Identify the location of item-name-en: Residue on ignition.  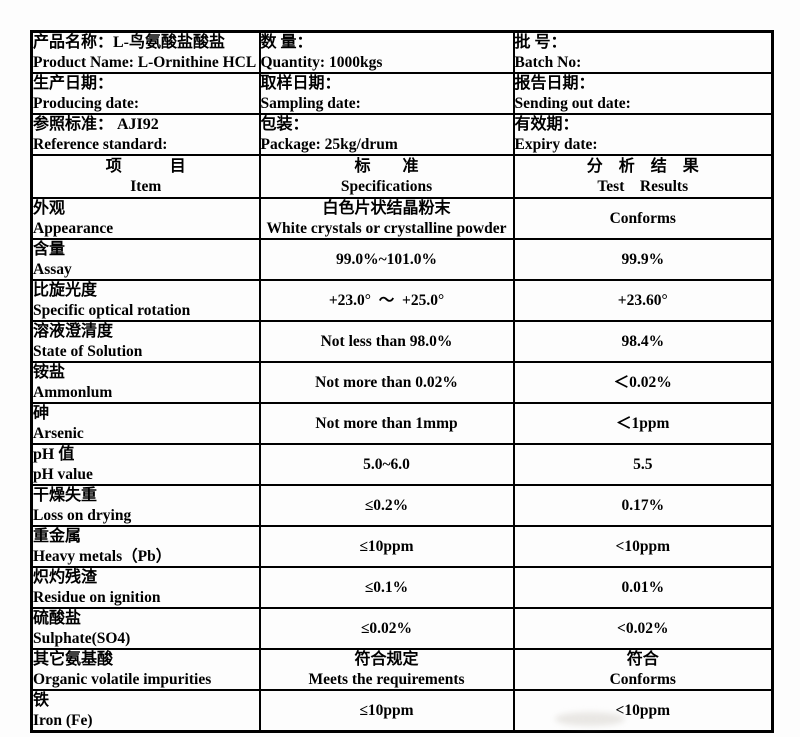
(97, 597).